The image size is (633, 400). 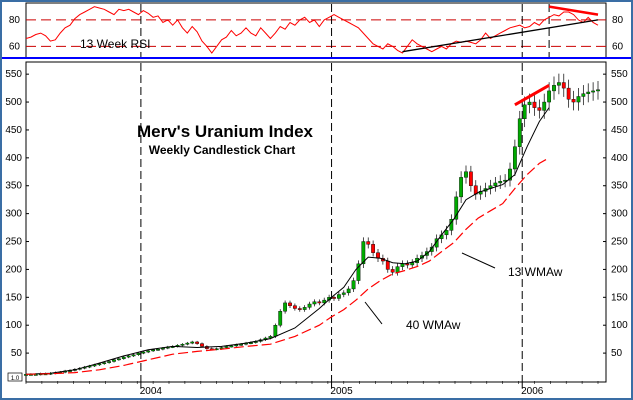 I want to click on wma40-annotation: 40 WMAw, so click(x=433, y=325).